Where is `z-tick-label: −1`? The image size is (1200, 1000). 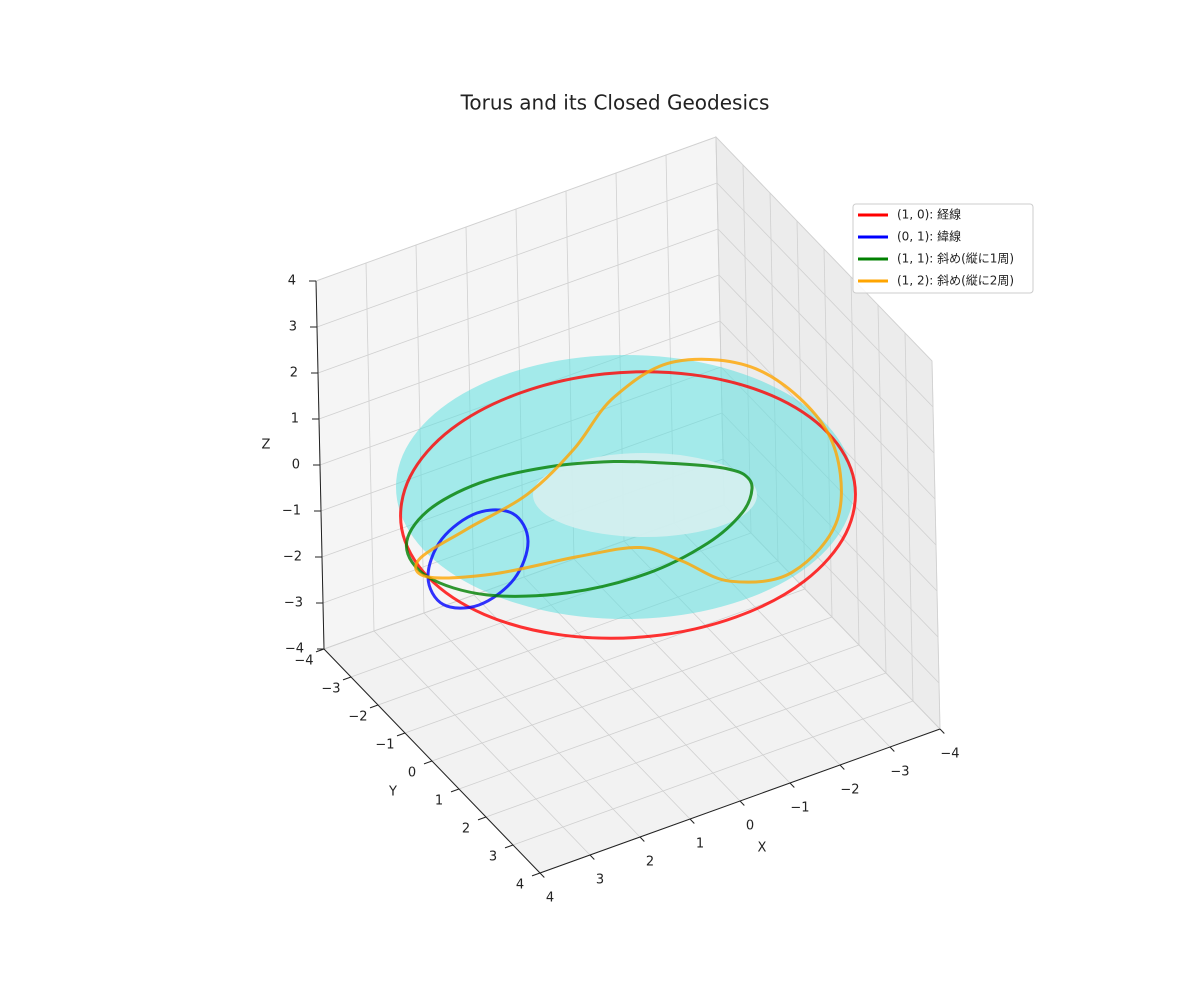 z-tick-label: −1 is located at coordinates (291, 511).